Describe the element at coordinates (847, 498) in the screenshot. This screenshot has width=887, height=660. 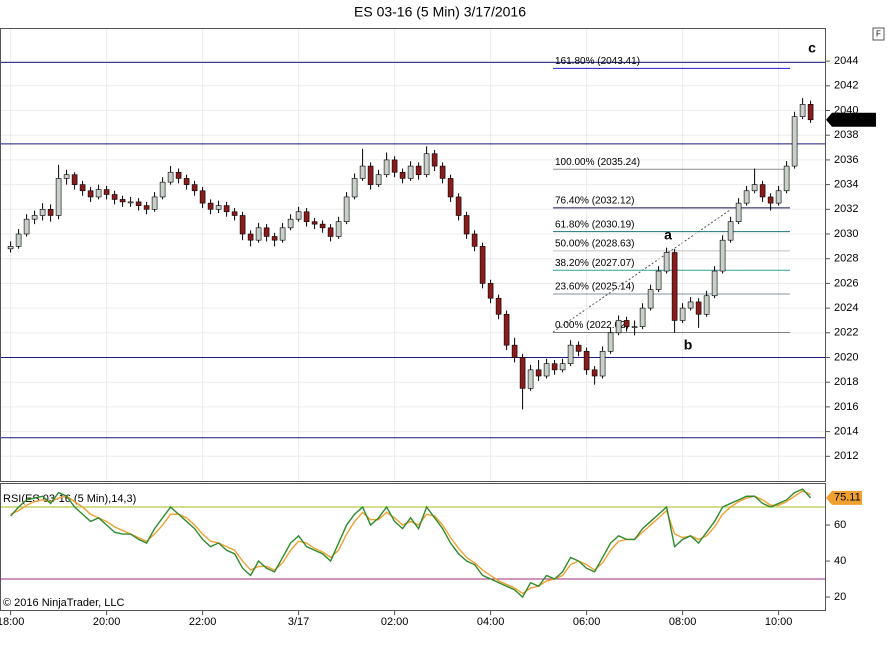
I see `last-value-label: 75.11` at that location.